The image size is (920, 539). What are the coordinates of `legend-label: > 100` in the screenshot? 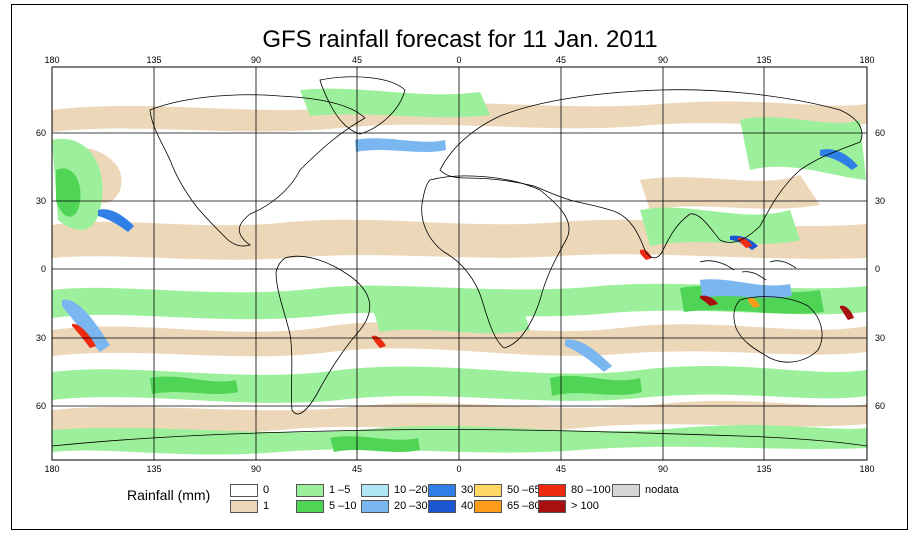 It's located at (585, 506).